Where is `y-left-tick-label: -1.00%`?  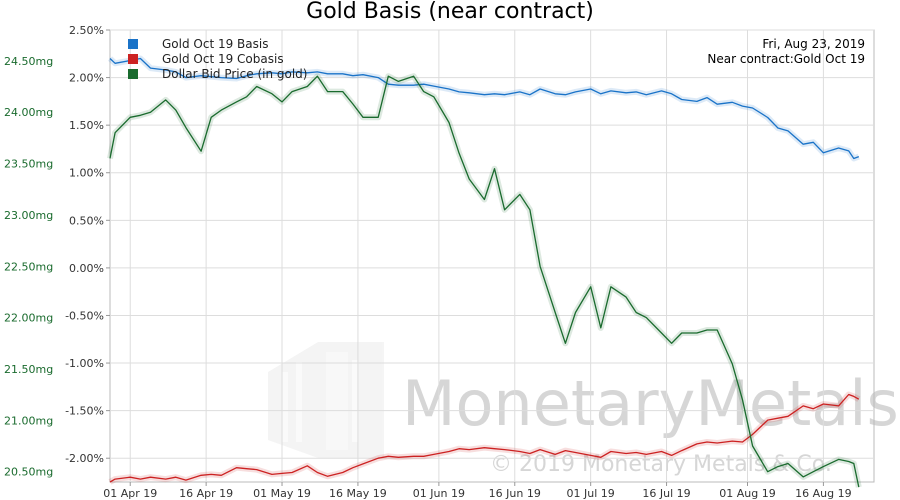 y-left-tick-label: -1.00% is located at coordinates (84, 363).